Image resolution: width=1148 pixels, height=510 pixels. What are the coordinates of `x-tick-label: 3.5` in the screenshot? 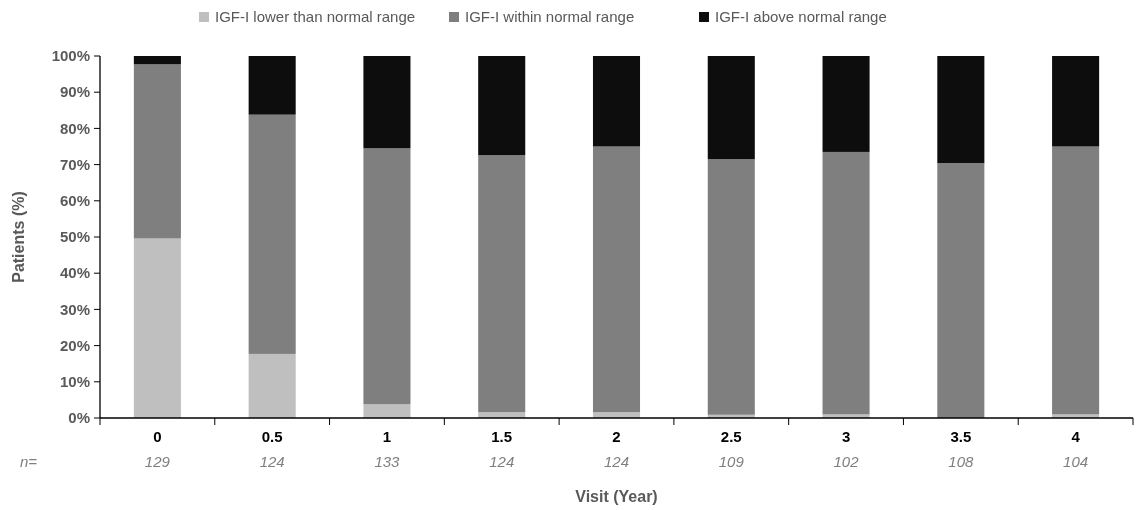 It's located at (961, 436).